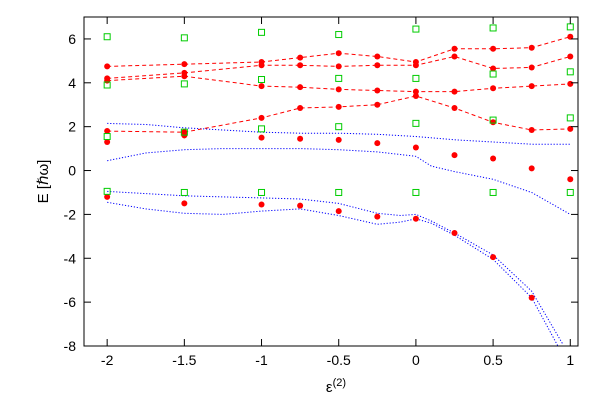  Describe the element at coordinates (72, 39) in the screenshot. I see `y-tick-label: 6` at that location.